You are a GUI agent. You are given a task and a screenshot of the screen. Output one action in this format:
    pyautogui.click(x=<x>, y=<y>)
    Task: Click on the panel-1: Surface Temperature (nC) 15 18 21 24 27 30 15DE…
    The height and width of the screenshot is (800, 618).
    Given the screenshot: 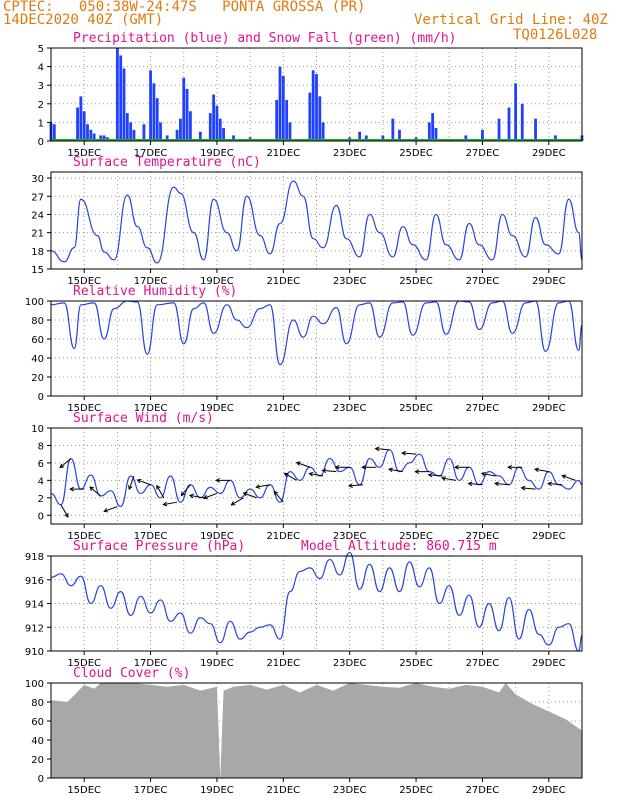 What is the action you would take?
    pyautogui.click(x=307, y=221)
    